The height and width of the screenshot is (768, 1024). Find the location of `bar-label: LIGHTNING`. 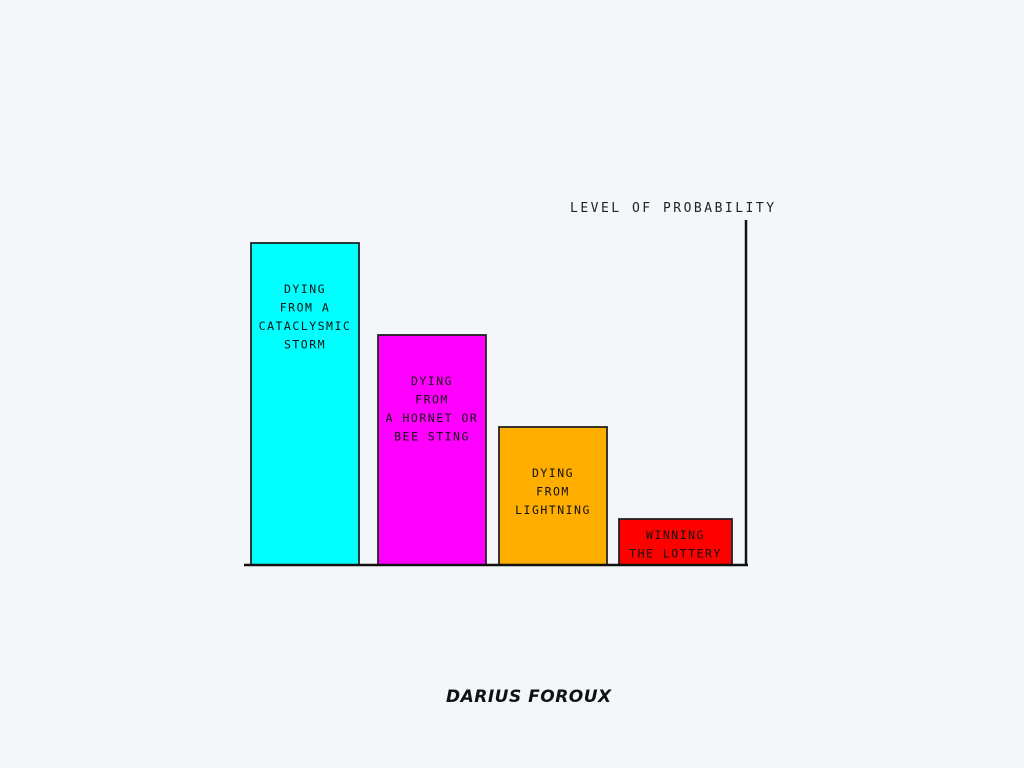

bar-label: LIGHTNING is located at coordinates (553, 510).